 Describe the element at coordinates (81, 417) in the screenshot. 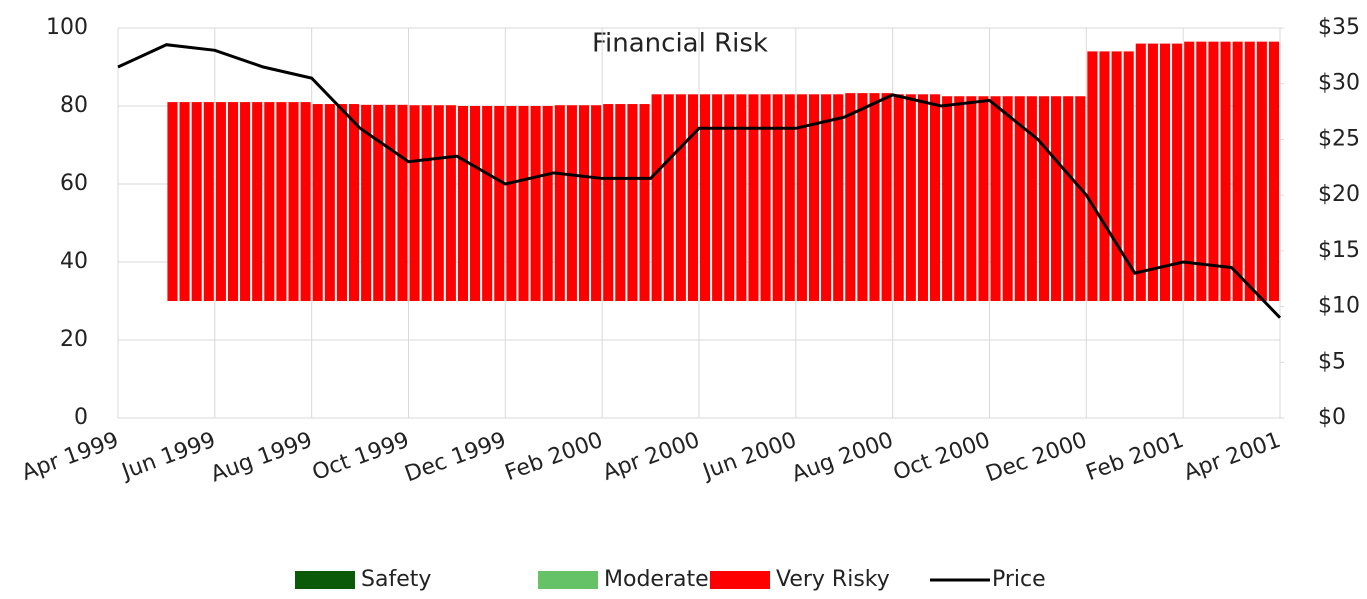

I see `y-tick-label: 0` at that location.